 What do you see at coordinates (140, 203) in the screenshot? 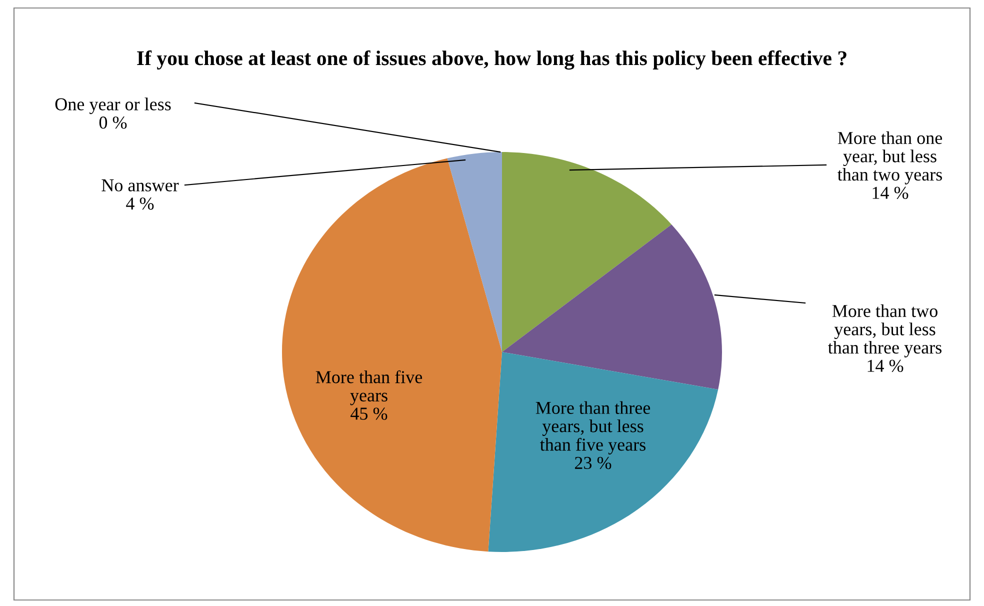
I see `data-label: 4 %` at bounding box center [140, 203].